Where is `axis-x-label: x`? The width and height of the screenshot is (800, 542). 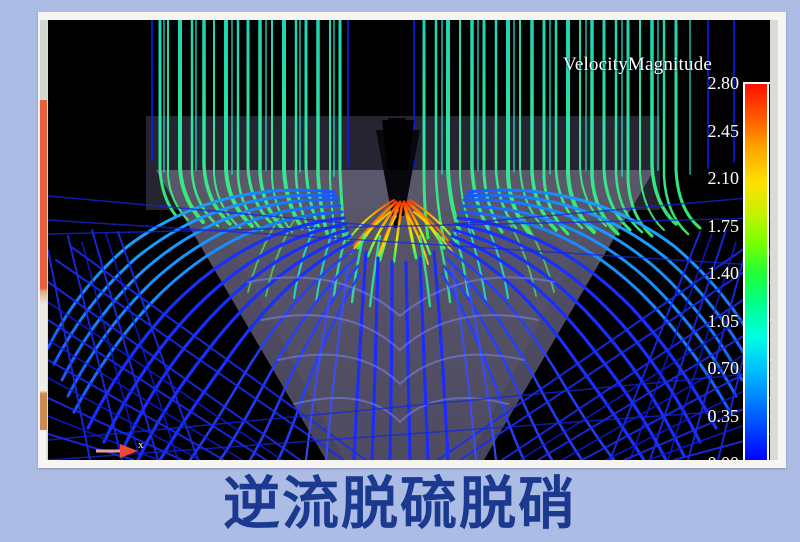 axis-x-label: x is located at coordinates (141, 445).